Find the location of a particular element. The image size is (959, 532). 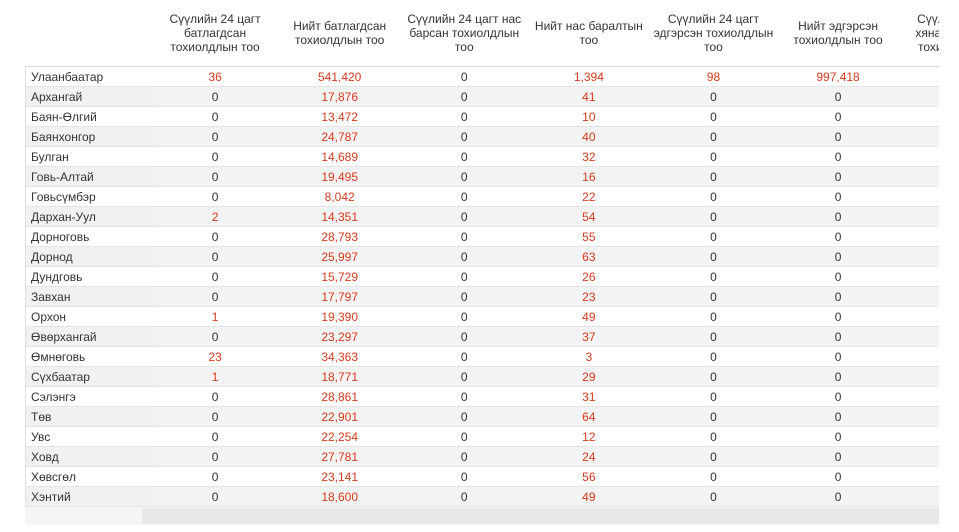

value-cell: 29 is located at coordinates (589, 376).